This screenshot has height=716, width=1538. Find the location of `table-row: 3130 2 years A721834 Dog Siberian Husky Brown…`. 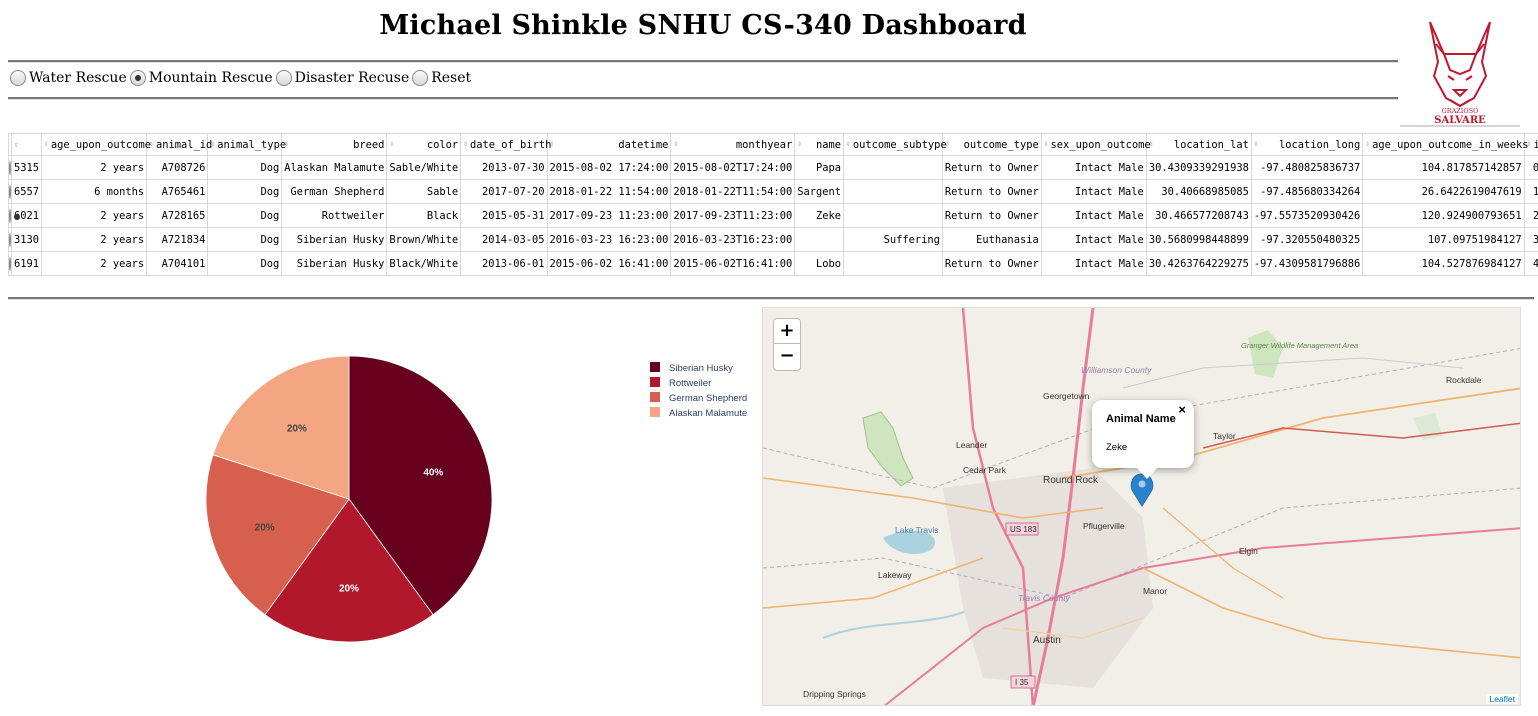

table-row: 3130 2 years A721834 Dog Siberian Husky Brown… is located at coordinates (773, 239).